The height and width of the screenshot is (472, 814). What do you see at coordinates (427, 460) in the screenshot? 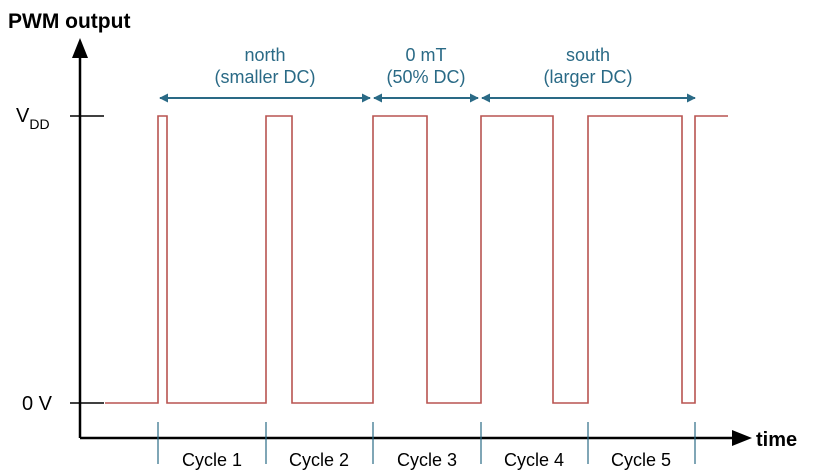
I see `cycle-label-3: Cycle 3` at bounding box center [427, 460].